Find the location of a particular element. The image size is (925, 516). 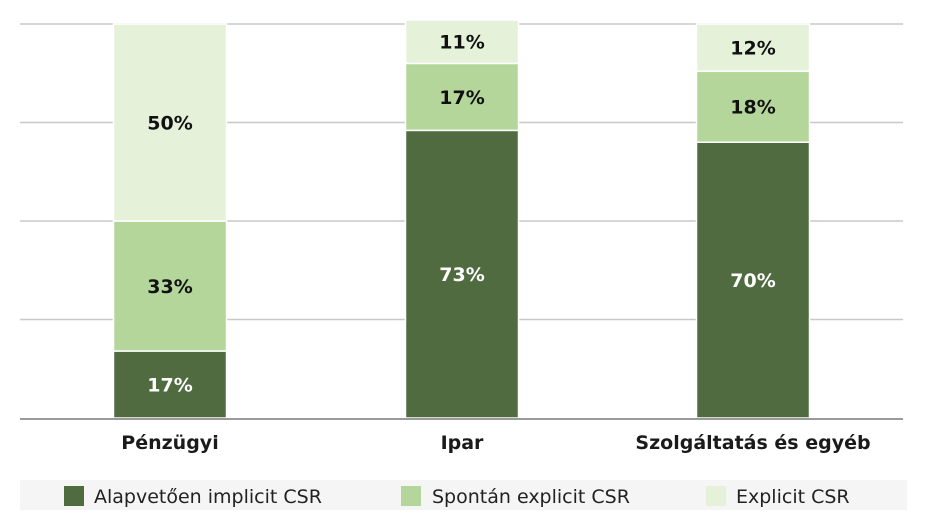

data-label-1-2: 11% is located at coordinates (461, 43).